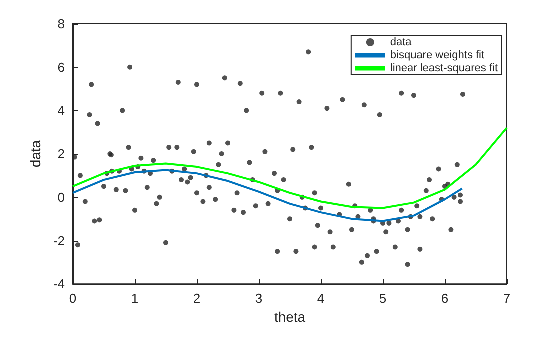 This screenshot has width=560, height=337. What do you see at coordinates (507, 298) in the screenshot?
I see `x-tick-label: 7` at bounding box center [507, 298].